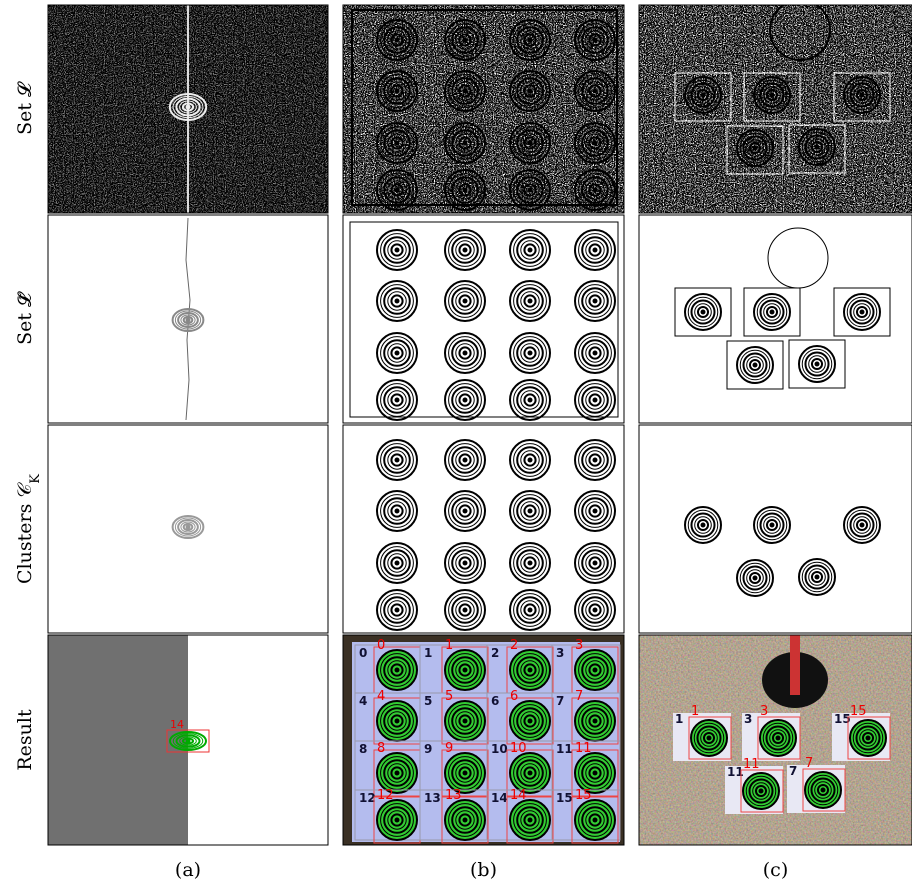 This screenshot has height=890, width=912. I want to click on cell-label: 13, so click(432, 798).